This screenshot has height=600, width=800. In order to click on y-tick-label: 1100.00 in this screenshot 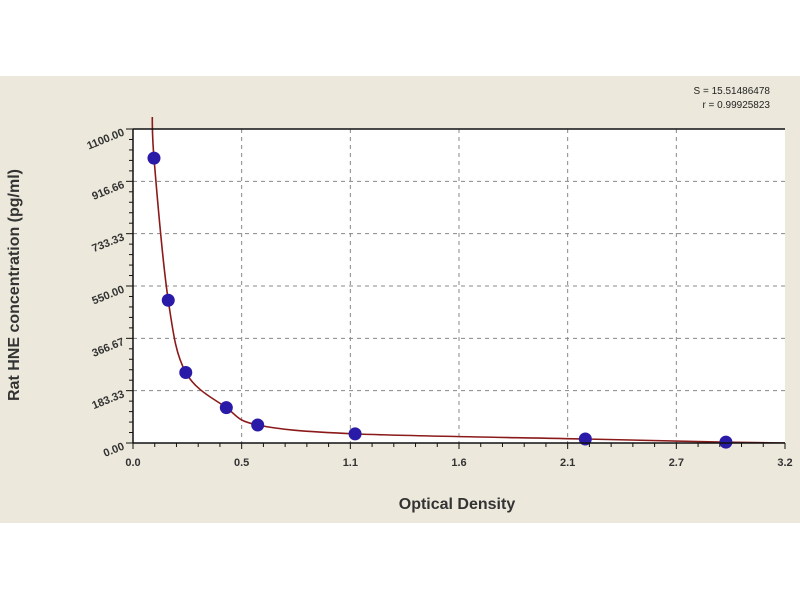, I will do `click(105, 140)`.